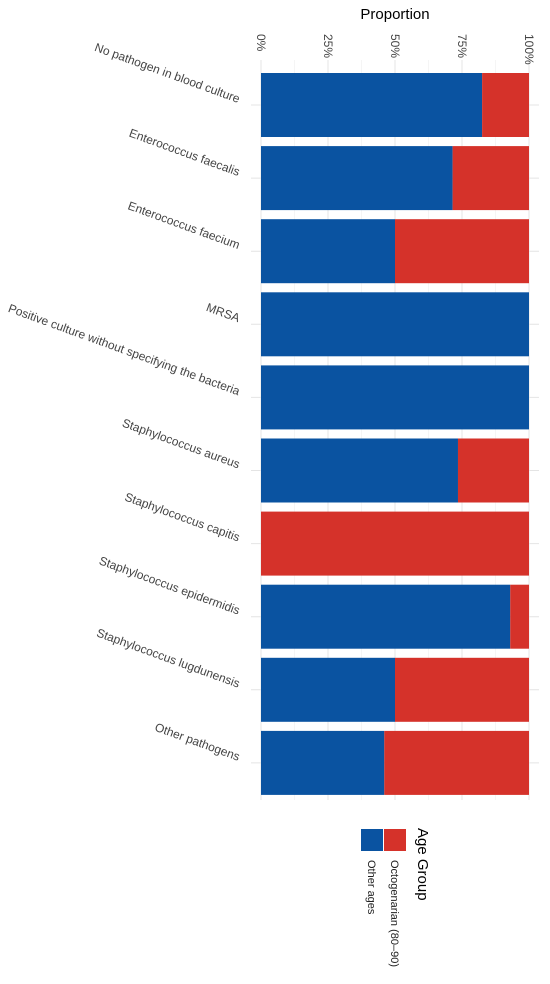 The width and height of the screenshot is (550, 984). I want to click on category-label: Staphylococcus capitis, so click(182, 517).